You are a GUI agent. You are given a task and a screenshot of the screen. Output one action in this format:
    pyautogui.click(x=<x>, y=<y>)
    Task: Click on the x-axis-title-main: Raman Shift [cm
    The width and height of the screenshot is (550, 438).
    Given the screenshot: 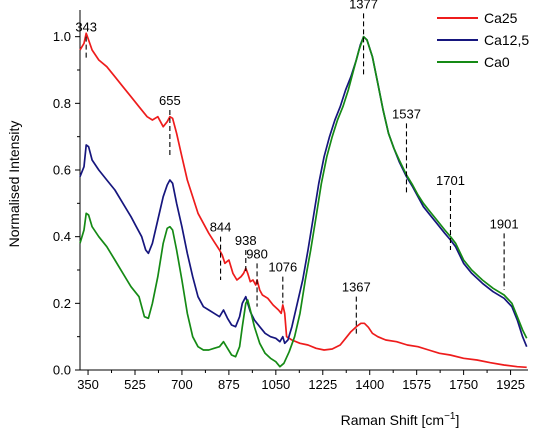 What is the action you would take?
    pyautogui.click(x=392, y=420)
    